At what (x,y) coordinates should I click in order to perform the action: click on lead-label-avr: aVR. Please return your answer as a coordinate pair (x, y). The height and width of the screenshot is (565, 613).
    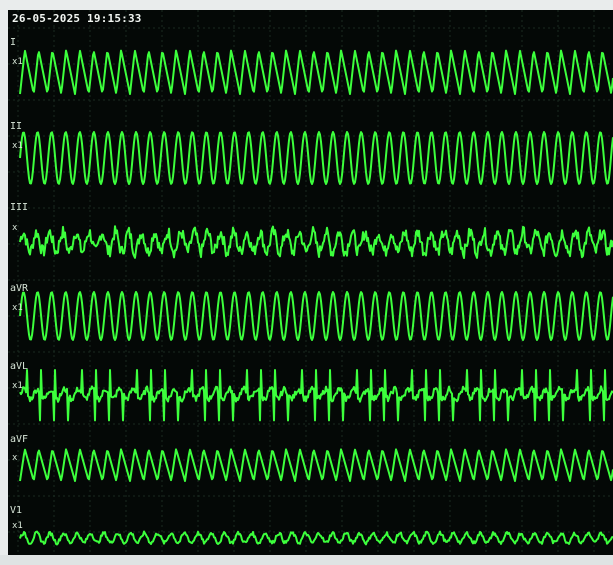
    Looking at the image, I should click on (19, 288).